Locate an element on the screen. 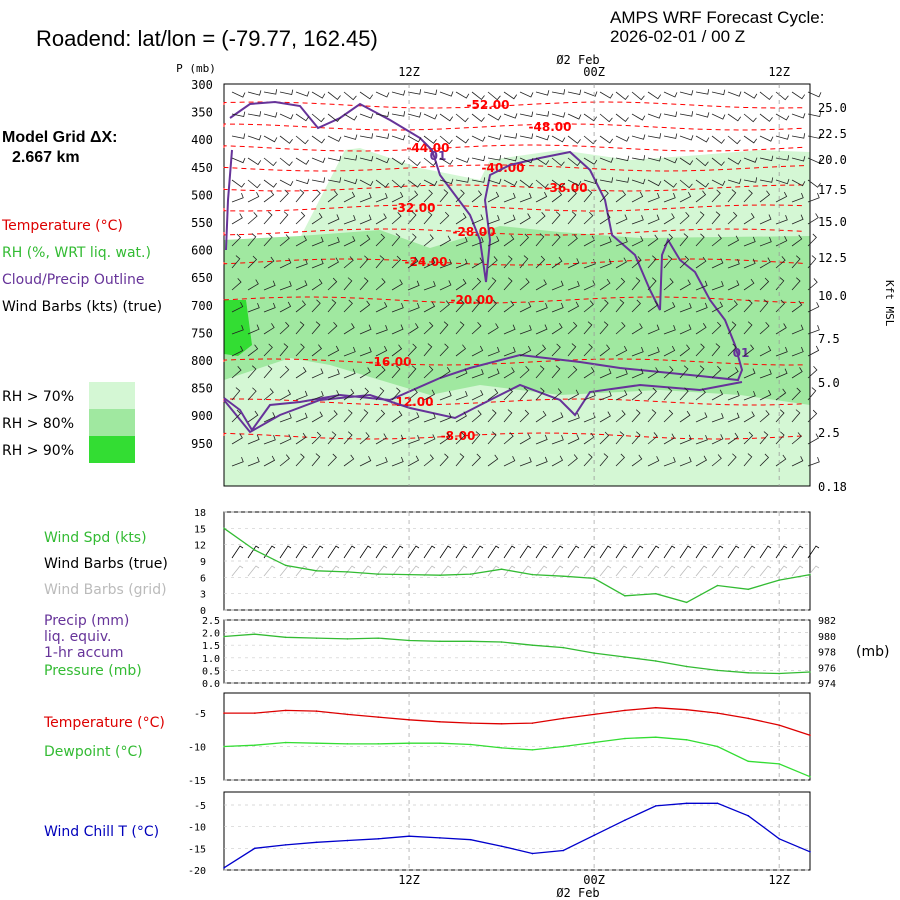 The height and width of the screenshot is (900, 900). precip-liq-label: liq. equiv. is located at coordinates (77, 637).